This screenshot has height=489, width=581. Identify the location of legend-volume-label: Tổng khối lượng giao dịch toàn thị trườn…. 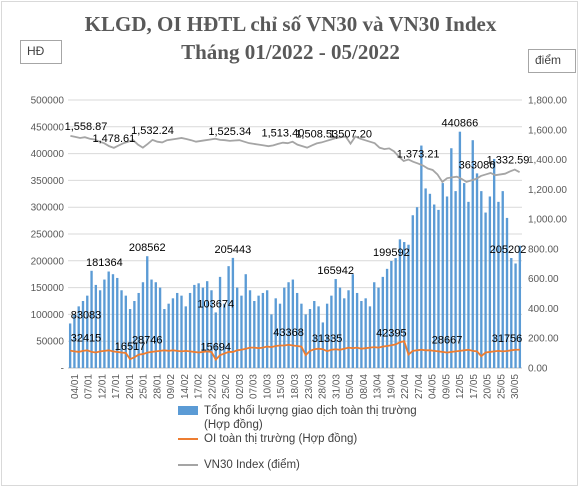
(310, 411).